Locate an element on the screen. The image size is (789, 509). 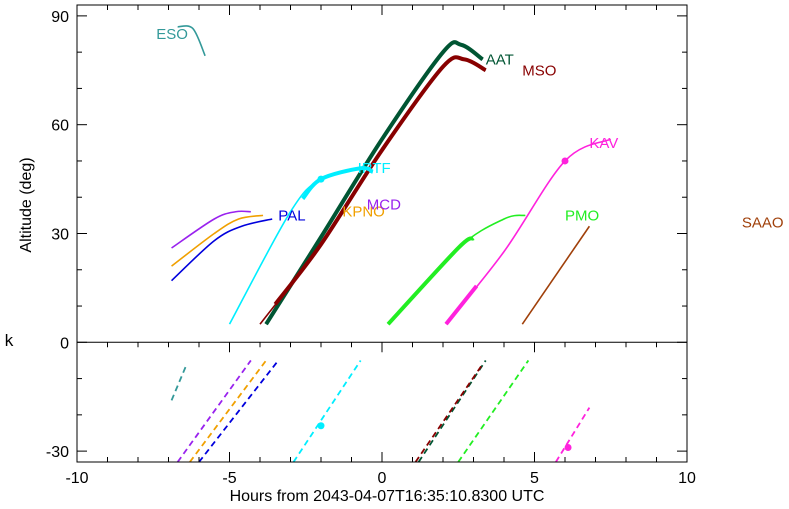
x-tick-label: 10 is located at coordinates (687, 478).